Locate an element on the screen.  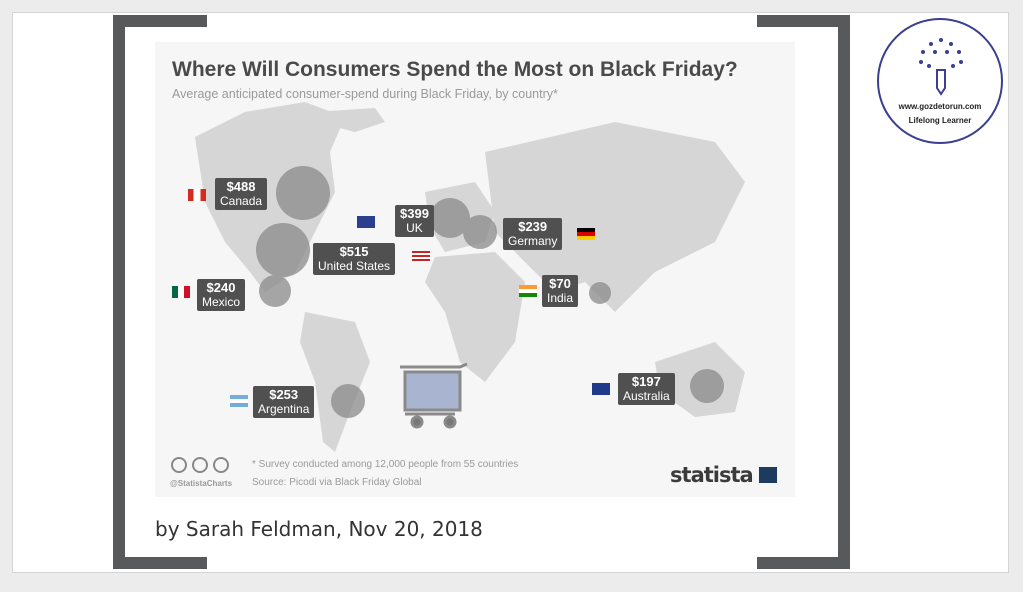
india-flag-icon is located at coordinates (528, 291).